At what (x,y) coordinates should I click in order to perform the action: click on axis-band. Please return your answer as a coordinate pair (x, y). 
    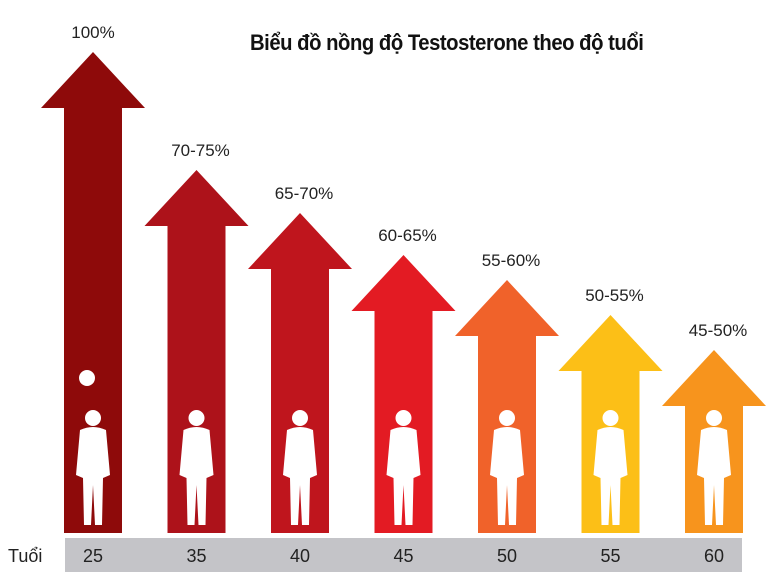
    Looking at the image, I should click on (403, 555).